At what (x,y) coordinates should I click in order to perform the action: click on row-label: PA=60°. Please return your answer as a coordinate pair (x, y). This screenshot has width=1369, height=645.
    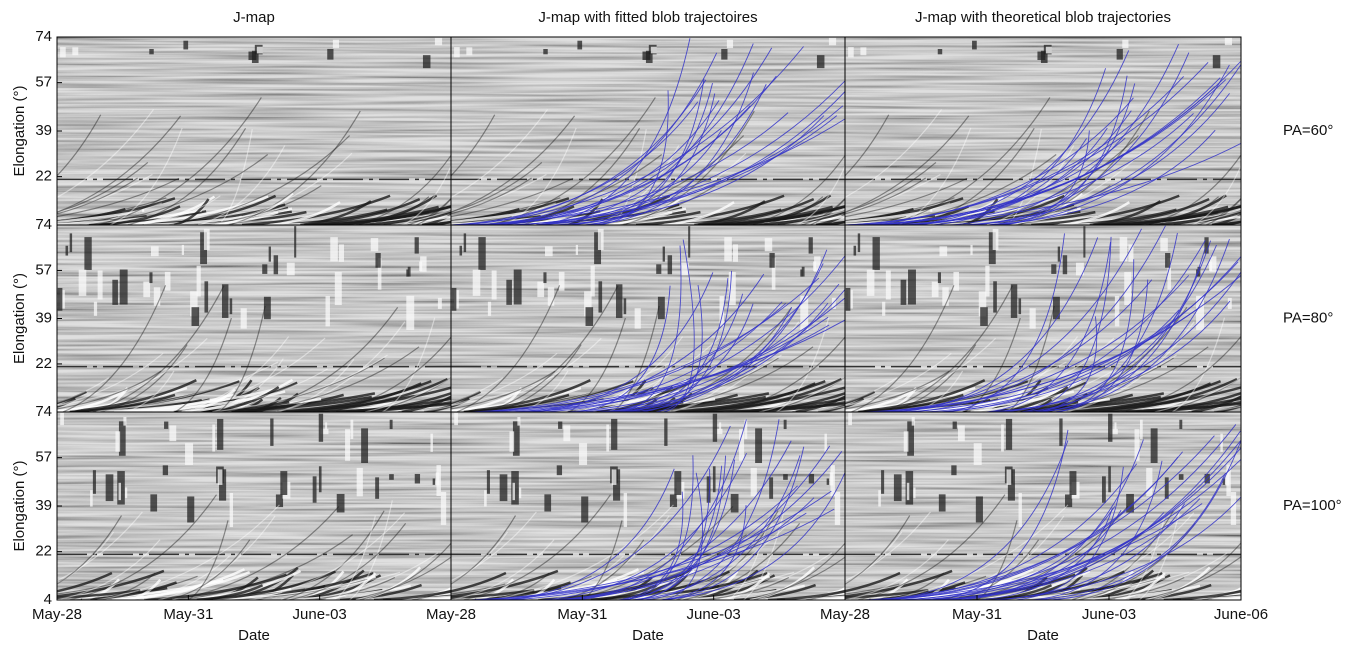
    Looking at the image, I should click on (1308, 130).